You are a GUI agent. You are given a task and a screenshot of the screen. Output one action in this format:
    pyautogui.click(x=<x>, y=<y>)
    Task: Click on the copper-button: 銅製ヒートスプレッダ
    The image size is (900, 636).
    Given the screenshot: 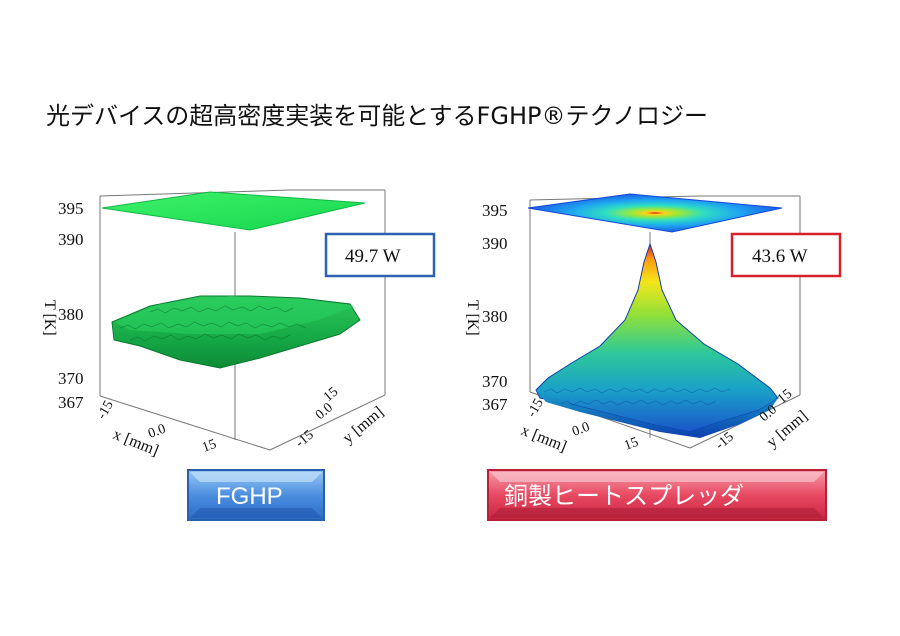 What is the action you would take?
    pyautogui.click(x=657, y=495)
    